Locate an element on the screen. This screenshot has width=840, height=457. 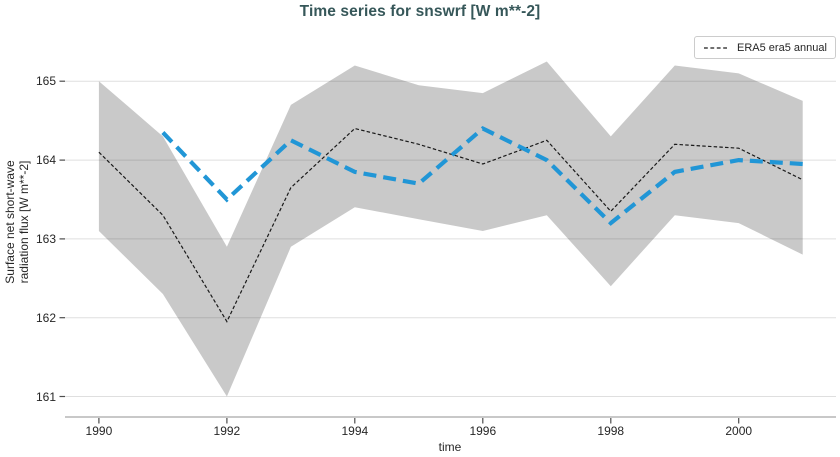
y-tick-label: 162 is located at coordinates (45, 317).